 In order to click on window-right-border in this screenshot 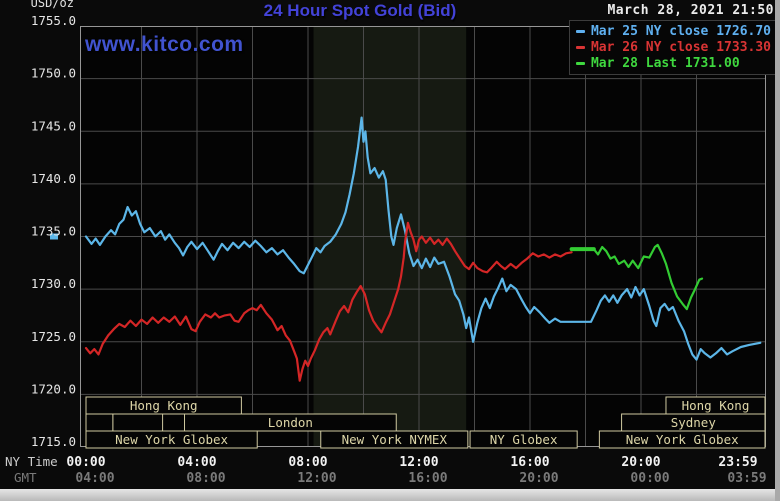, I will do `click(777, 250)`.